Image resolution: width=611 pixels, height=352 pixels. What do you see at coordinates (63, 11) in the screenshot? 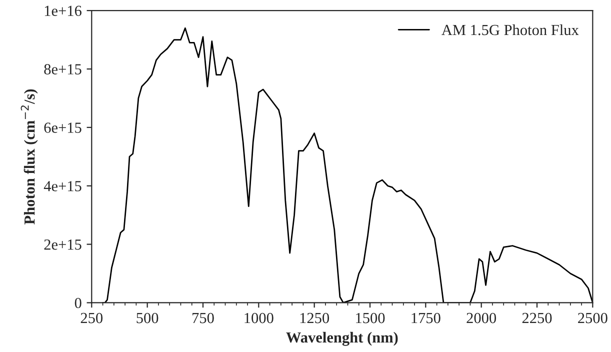
I see `y-tick-label: 1e+16` at bounding box center [63, 11].